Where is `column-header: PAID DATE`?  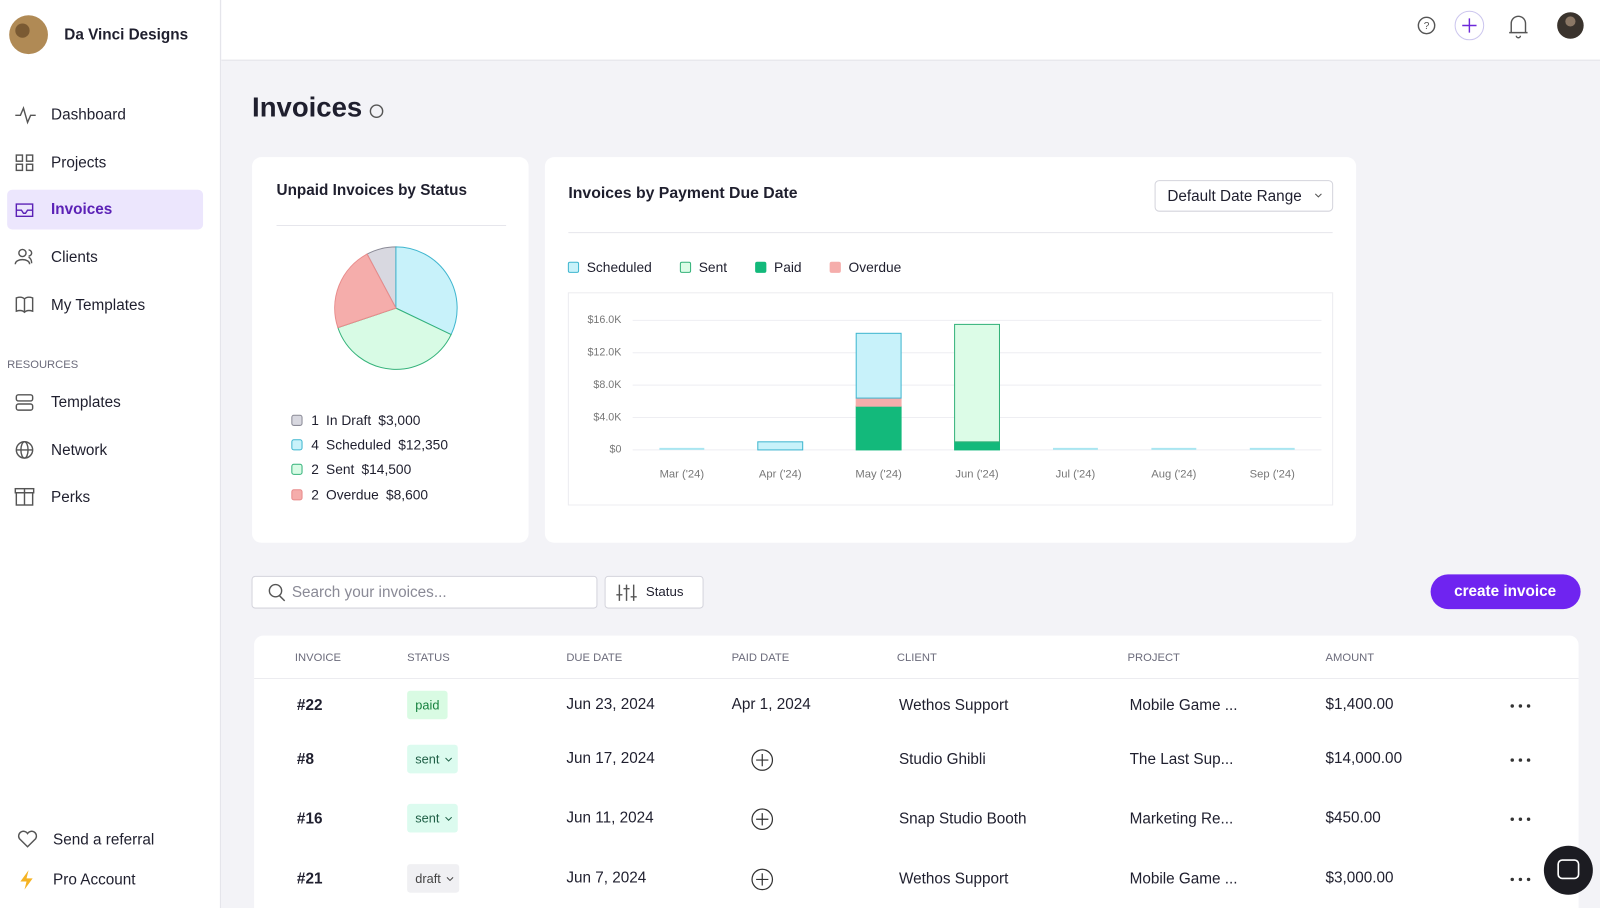
column-header: PAID DATE is located at coordinates (761, 658).